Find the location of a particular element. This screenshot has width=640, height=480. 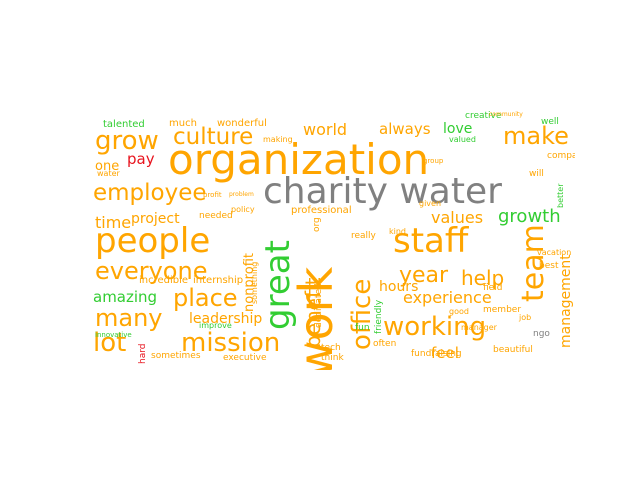

word: fundraising is located at coordinates (436, 354).